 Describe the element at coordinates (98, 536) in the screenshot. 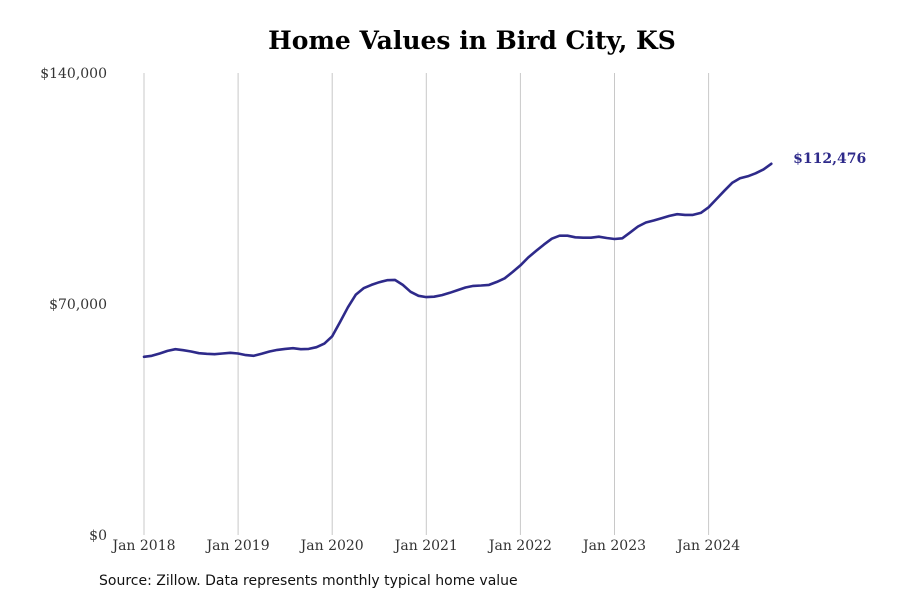

I see `y-tick-label: $0` at that location.